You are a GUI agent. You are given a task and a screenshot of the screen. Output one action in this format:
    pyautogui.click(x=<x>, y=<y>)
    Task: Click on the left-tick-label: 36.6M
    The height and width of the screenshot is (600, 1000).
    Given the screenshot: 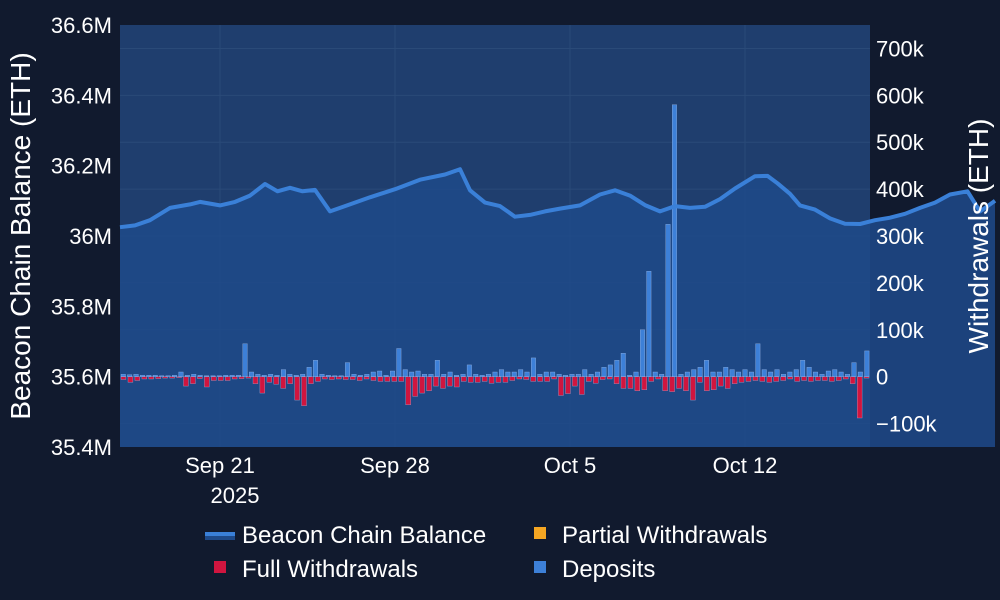 What is the action you would take?
    pyautogui.click(x=81, y=25)
    